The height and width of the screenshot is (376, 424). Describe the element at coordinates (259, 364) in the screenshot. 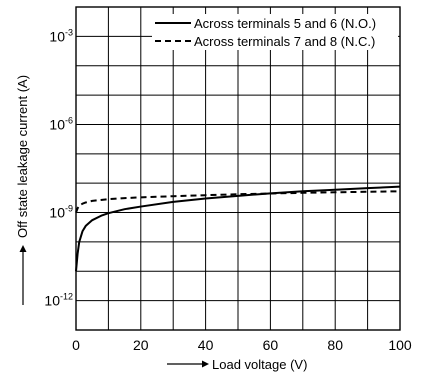

I see `x-axis-label: Load voltage (V)` at that location.